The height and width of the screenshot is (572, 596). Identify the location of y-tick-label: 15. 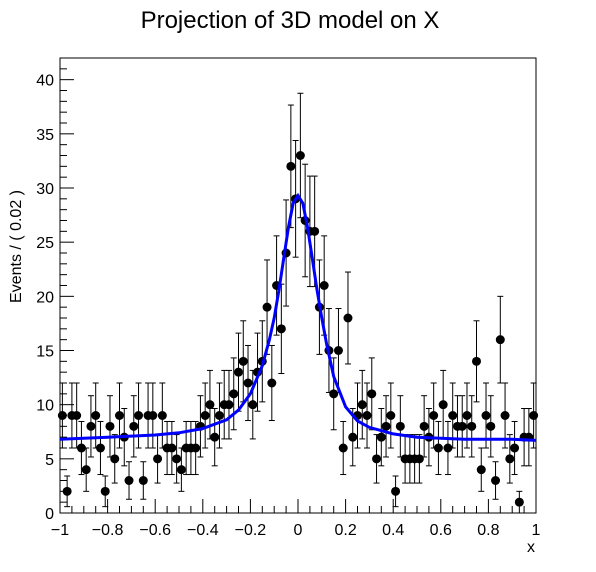
(45, 352).